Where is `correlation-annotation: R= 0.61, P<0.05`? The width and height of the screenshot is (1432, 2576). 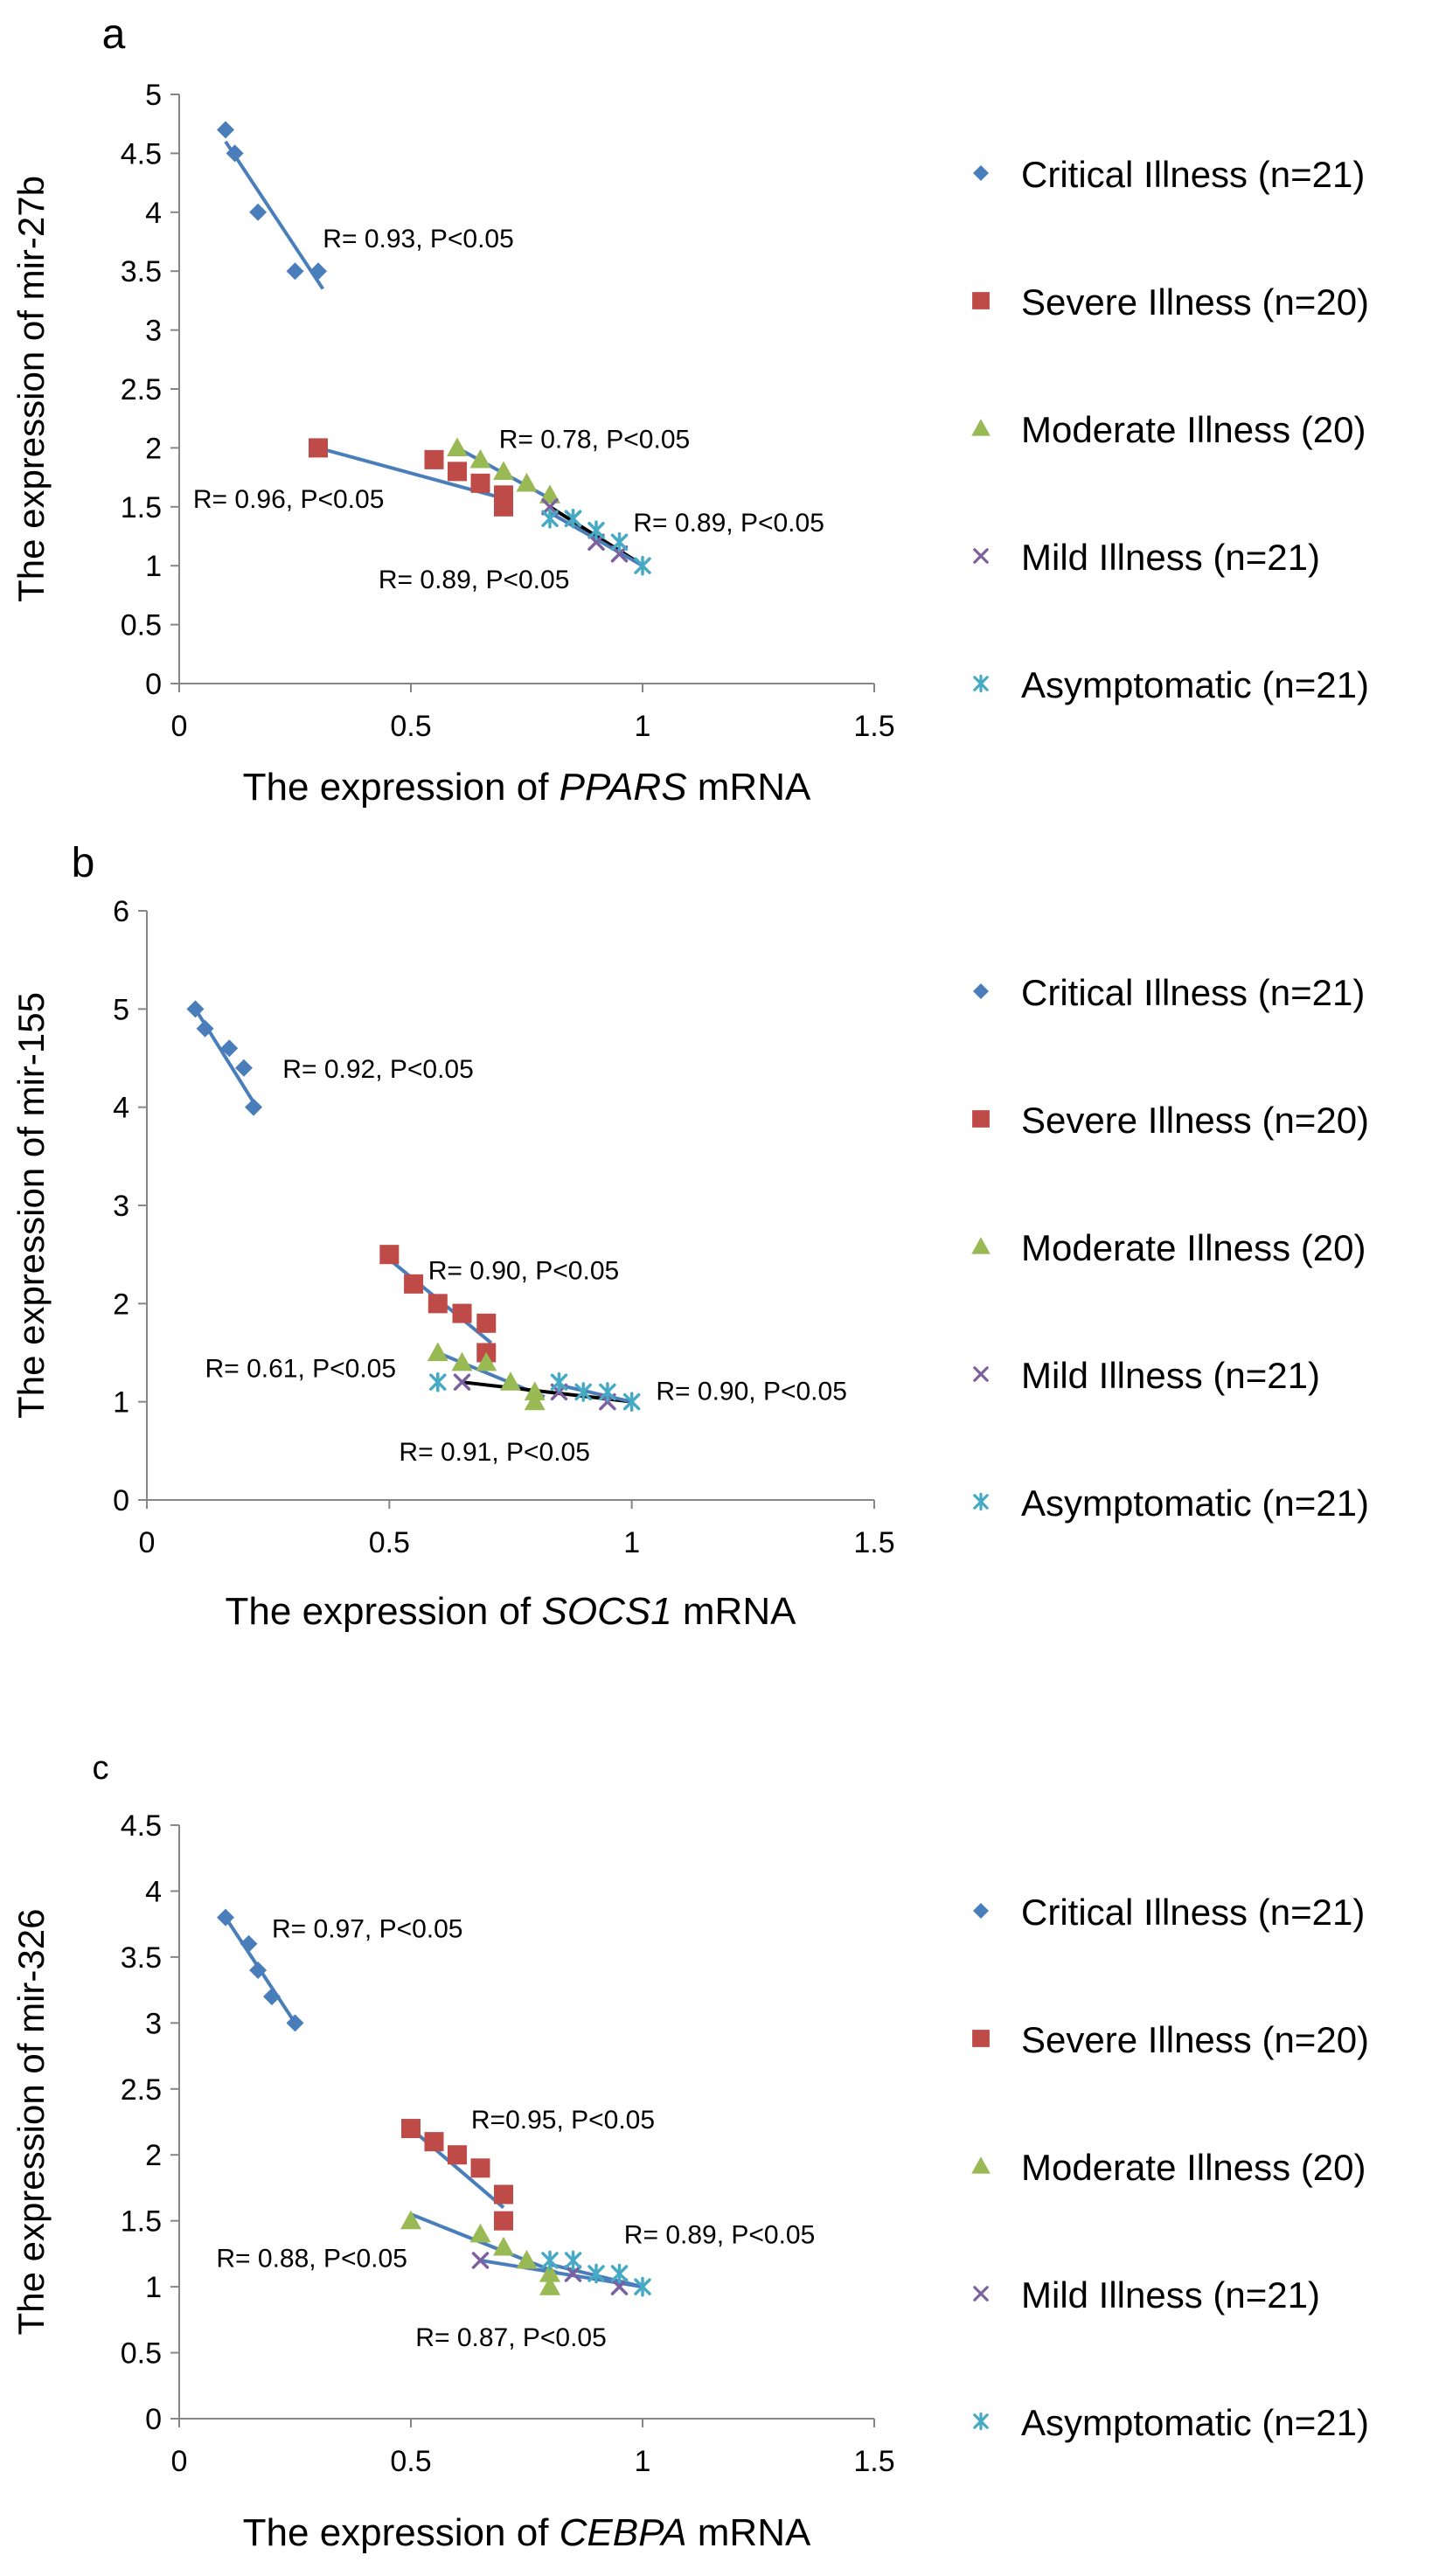
correlation-annotation: R= 0.61, P<0.05 is located at coordinates (301, 1369).